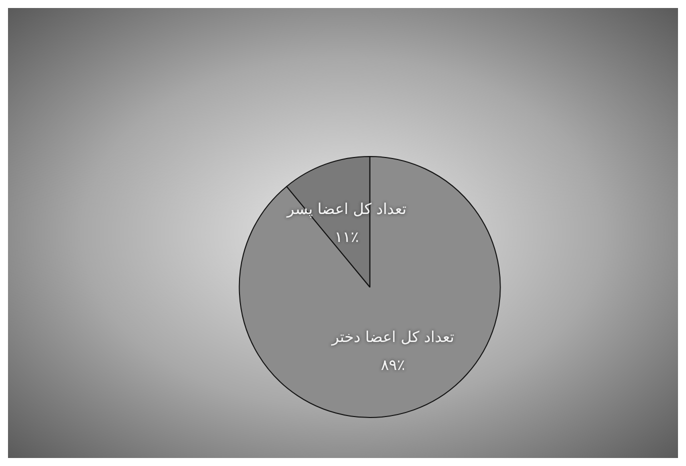 The image size is (686, 466). Describe the element at coordinates (393, 365) in the screenshot. I see `data-label: ۸۹٪` at that location.